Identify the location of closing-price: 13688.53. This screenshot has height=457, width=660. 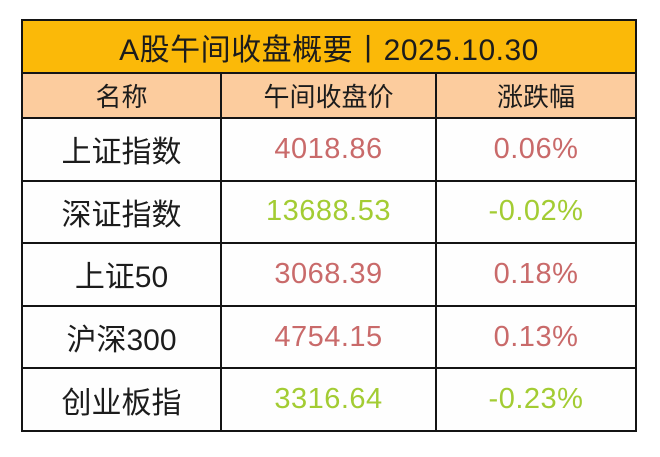
(328, 212).